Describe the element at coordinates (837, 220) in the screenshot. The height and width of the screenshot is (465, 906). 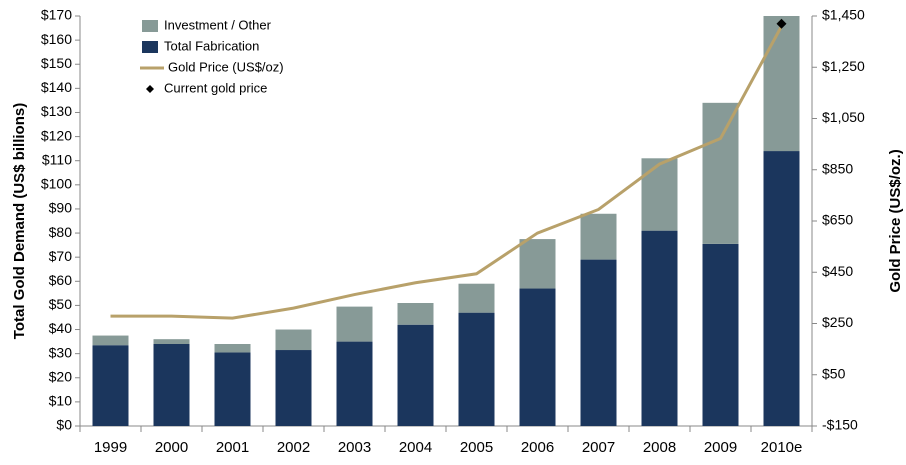
I see `y2-tick-label: $650` at that location.